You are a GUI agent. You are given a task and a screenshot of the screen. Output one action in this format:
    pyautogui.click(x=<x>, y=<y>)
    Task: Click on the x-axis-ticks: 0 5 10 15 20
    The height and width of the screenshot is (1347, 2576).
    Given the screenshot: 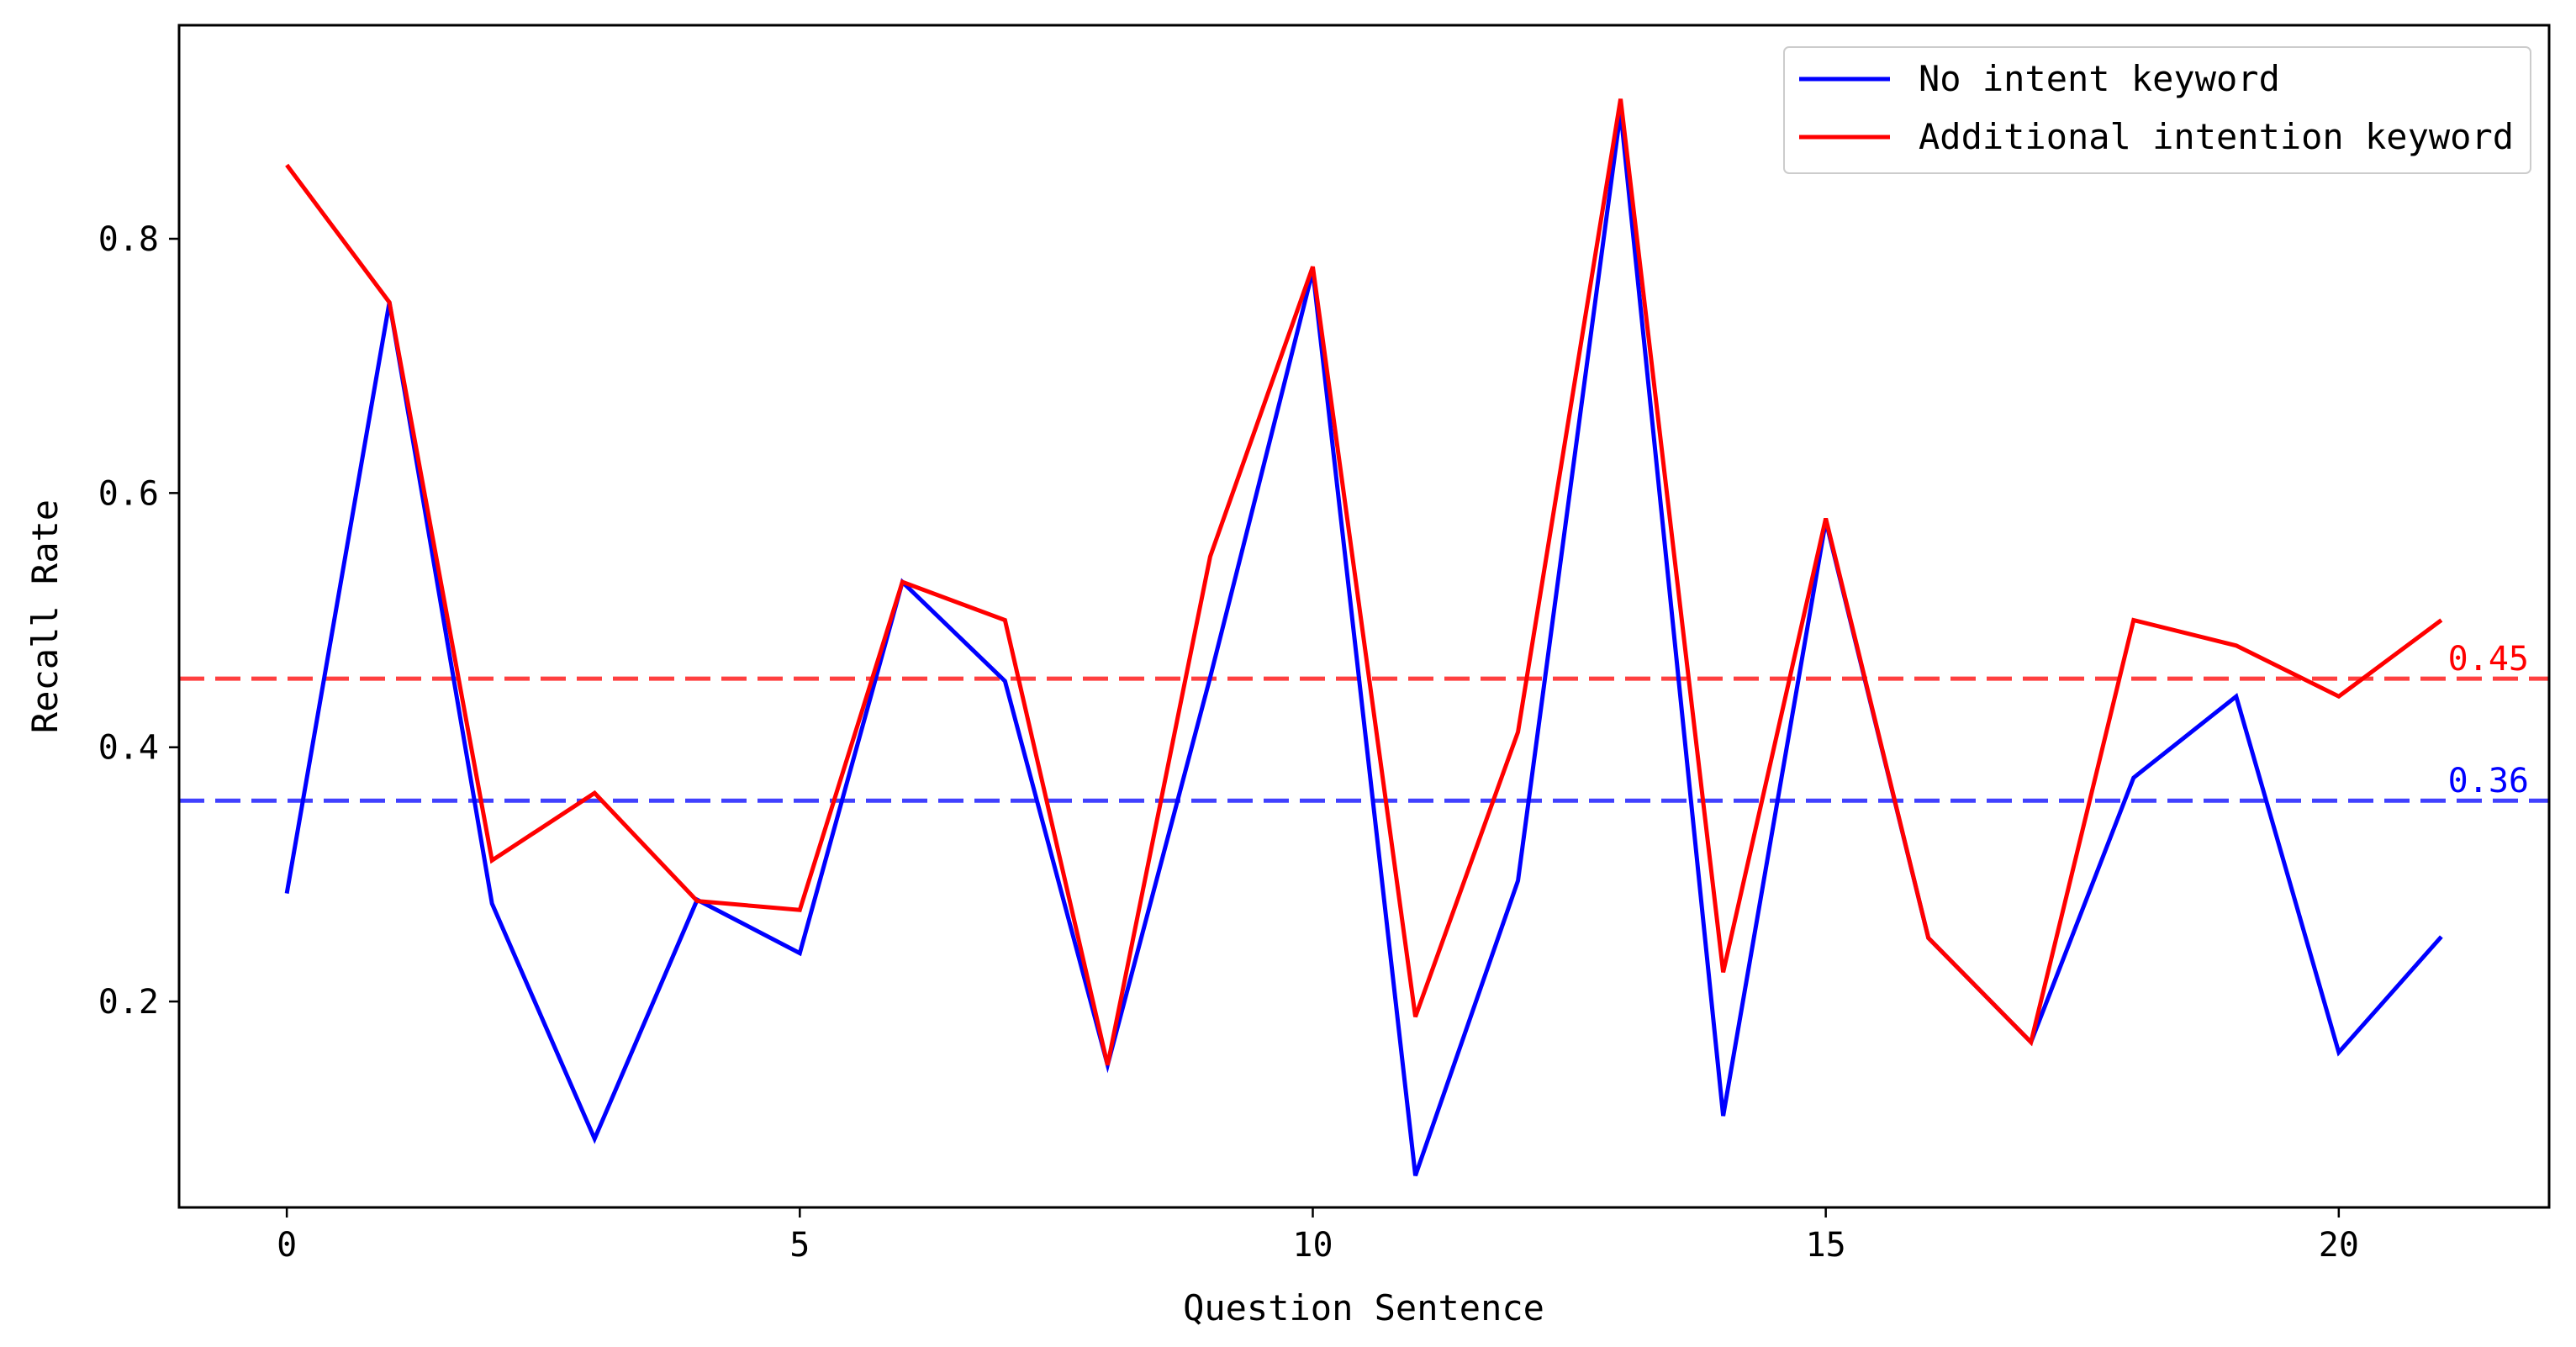 What is the action you would take?
    pyautogui.click(x=1318, y=1236)
    